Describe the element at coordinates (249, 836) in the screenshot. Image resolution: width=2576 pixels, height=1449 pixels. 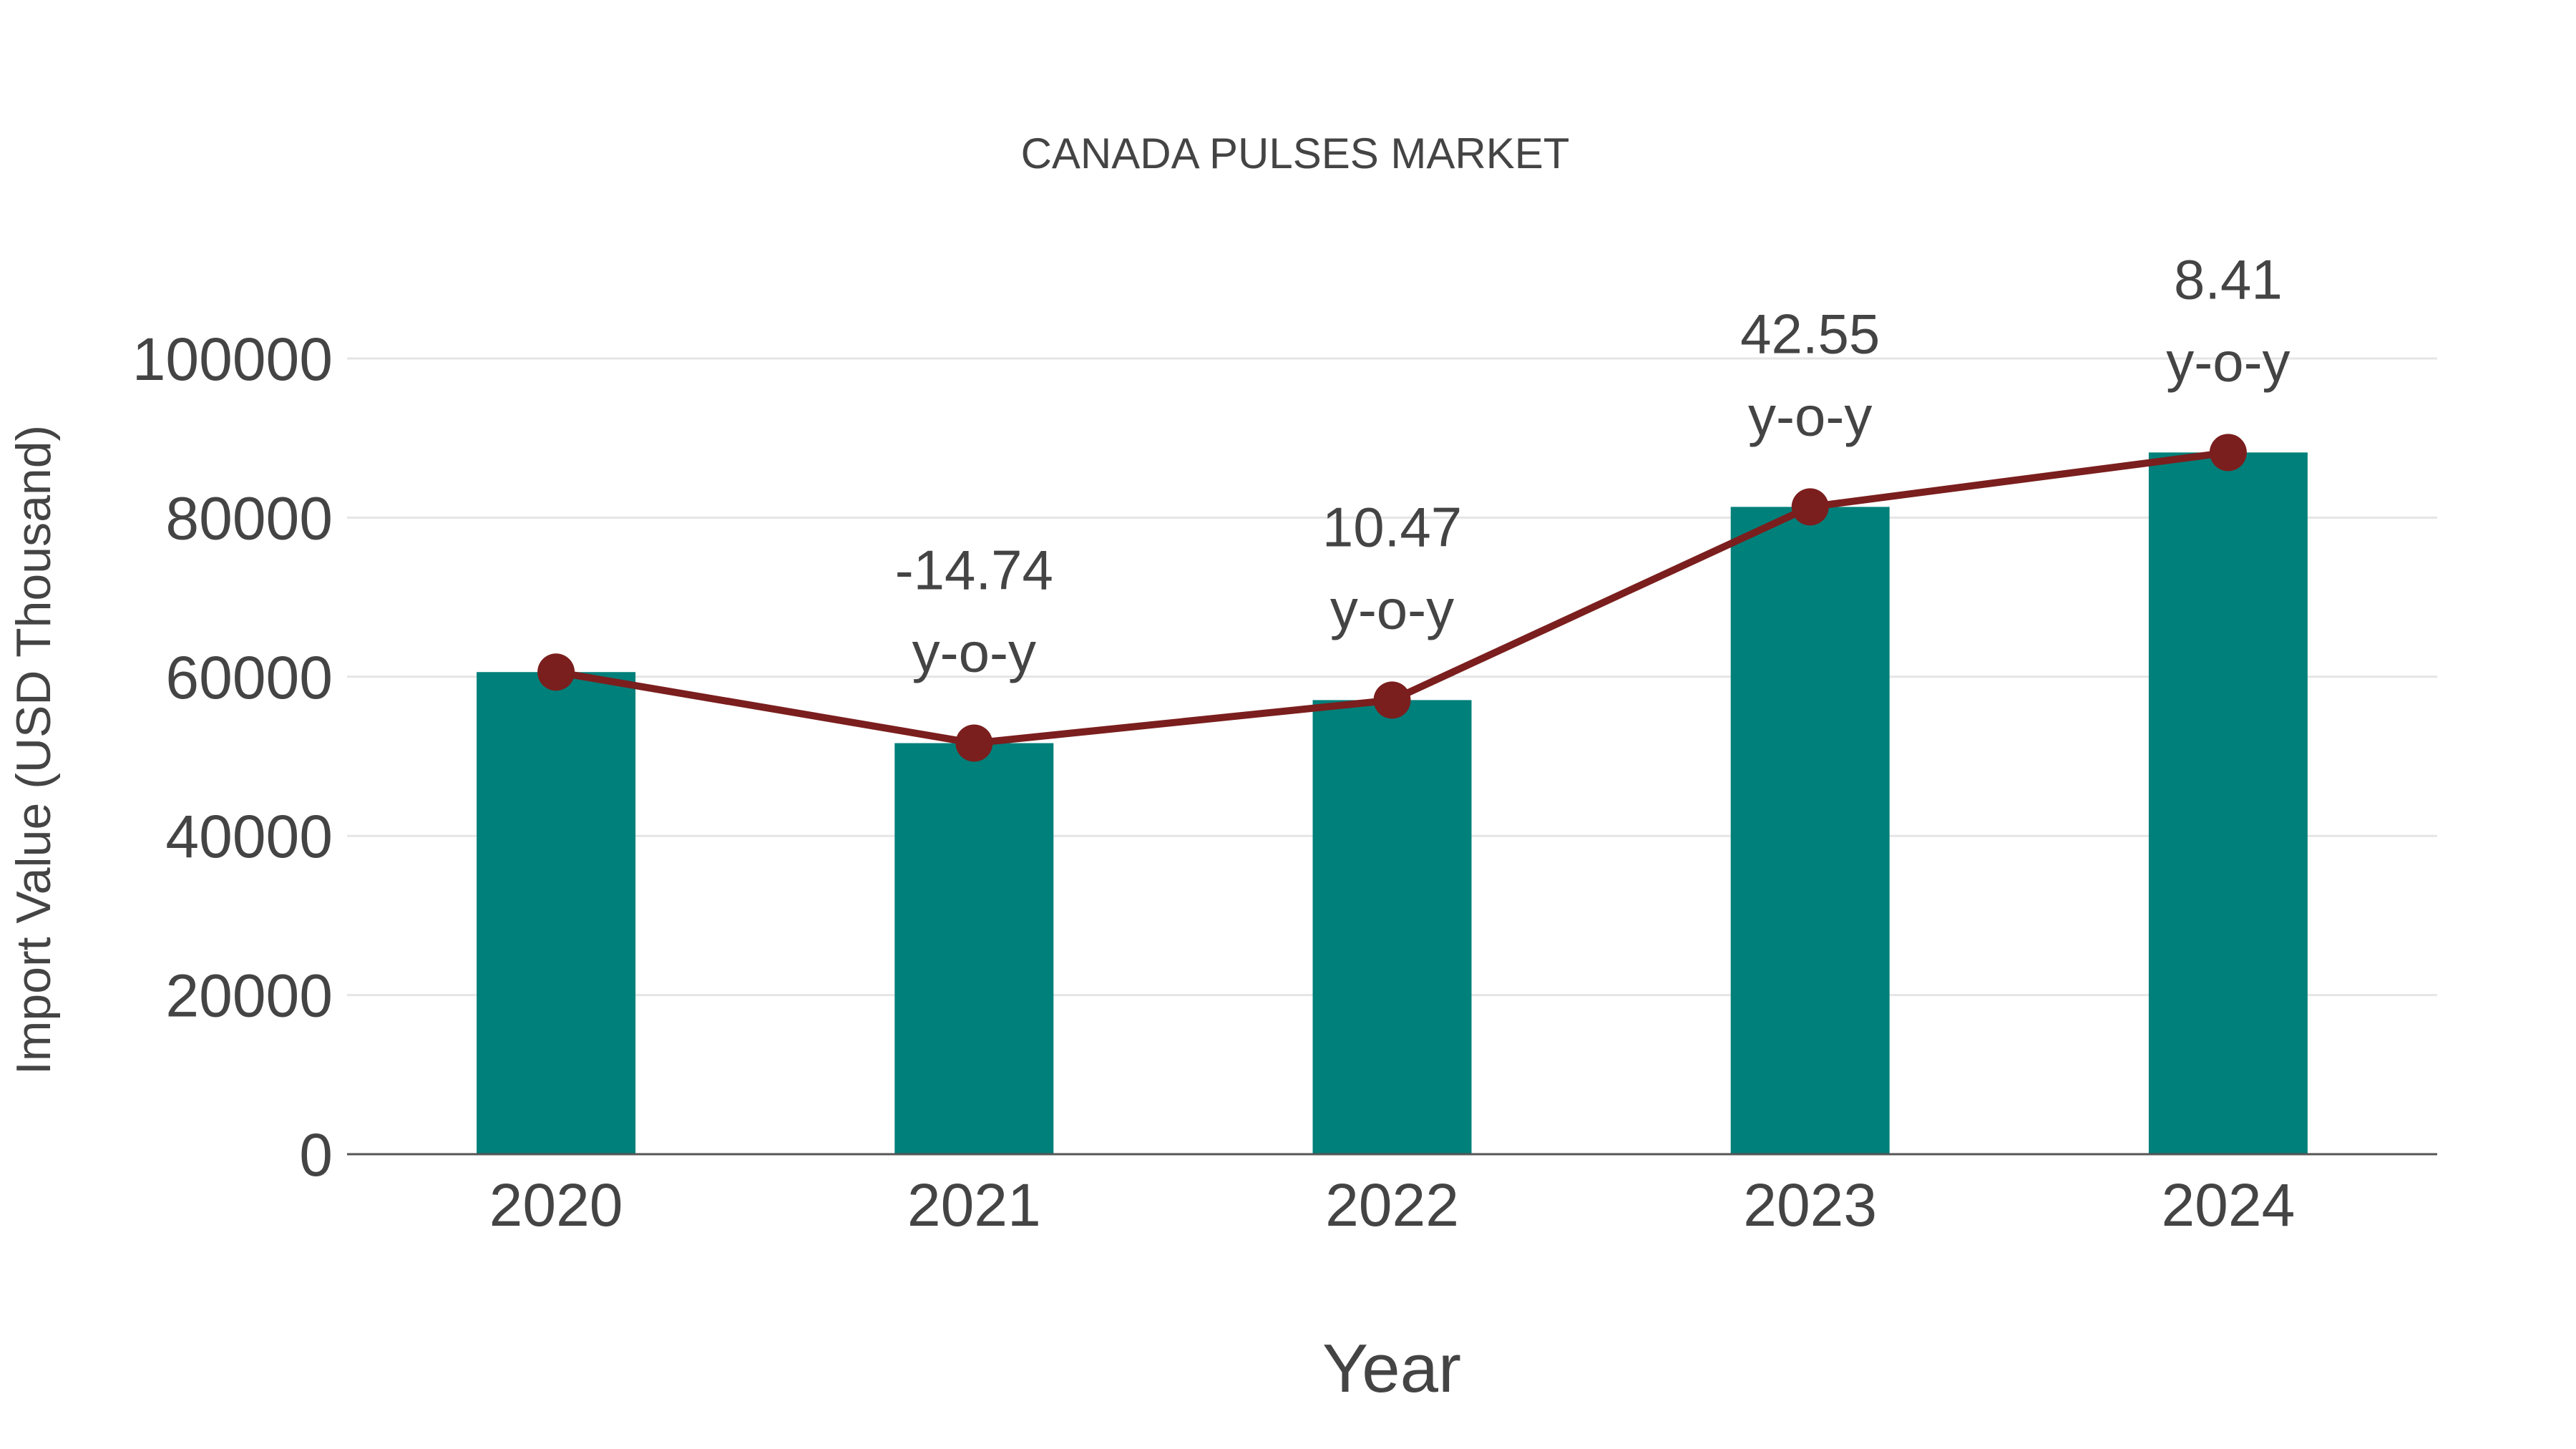
I see `y-tick-label: 40000` at that location.